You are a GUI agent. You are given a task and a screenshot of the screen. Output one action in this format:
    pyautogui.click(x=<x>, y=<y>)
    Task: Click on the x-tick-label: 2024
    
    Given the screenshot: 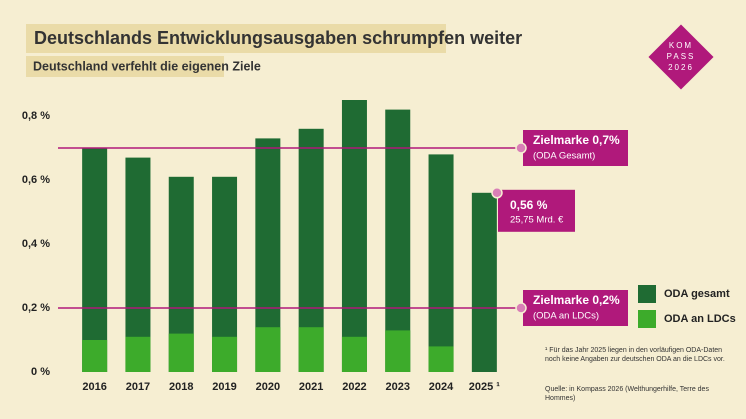 What is the action you would take?
    pyautogui.click(x=441, y=387)
    